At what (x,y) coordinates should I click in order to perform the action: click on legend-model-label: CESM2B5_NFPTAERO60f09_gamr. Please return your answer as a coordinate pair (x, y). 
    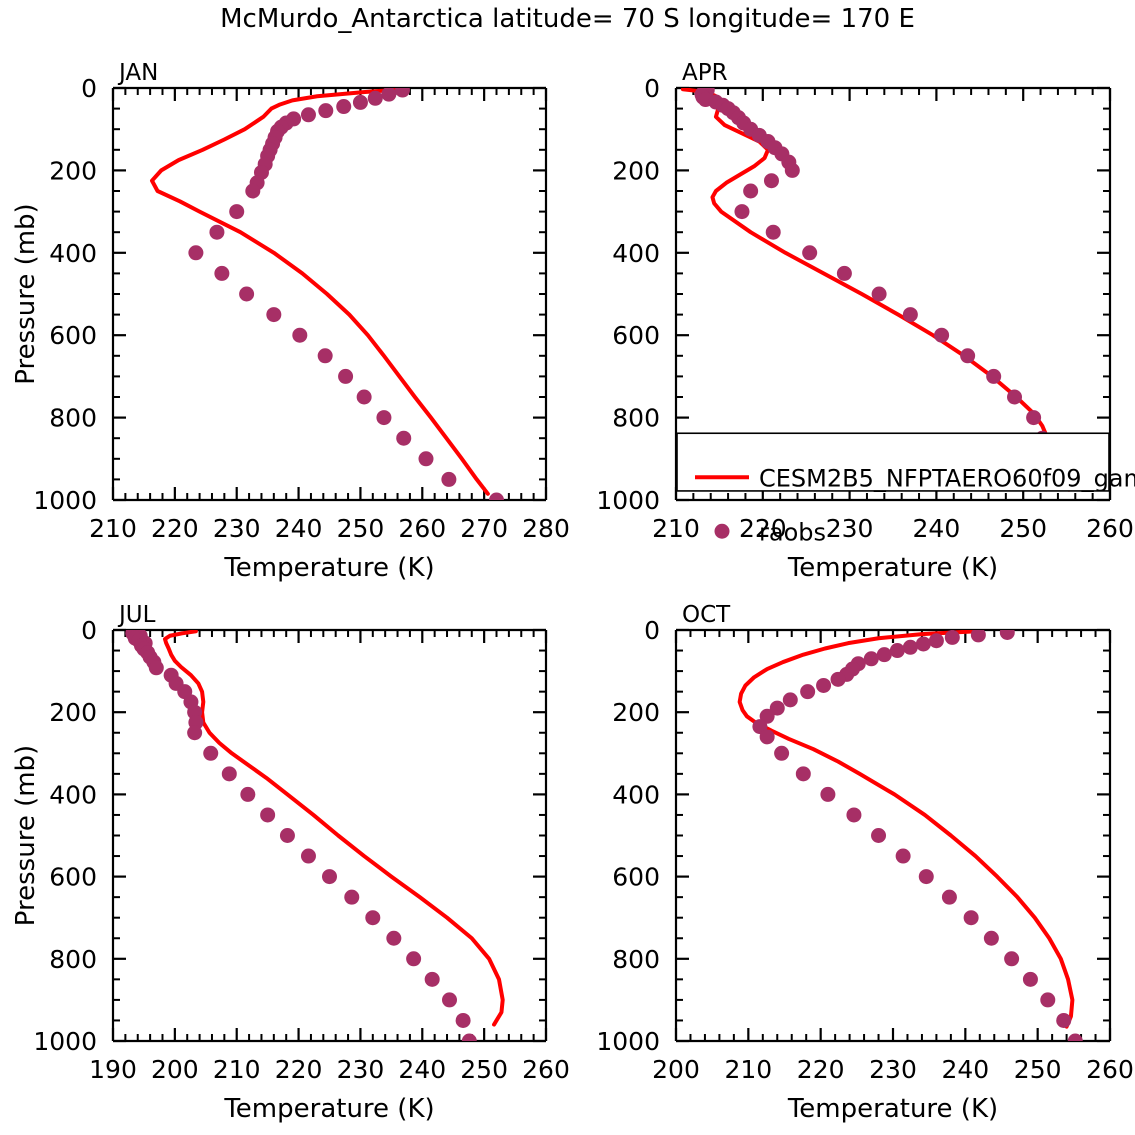
    Looking at the image, I should click on (947, 478).